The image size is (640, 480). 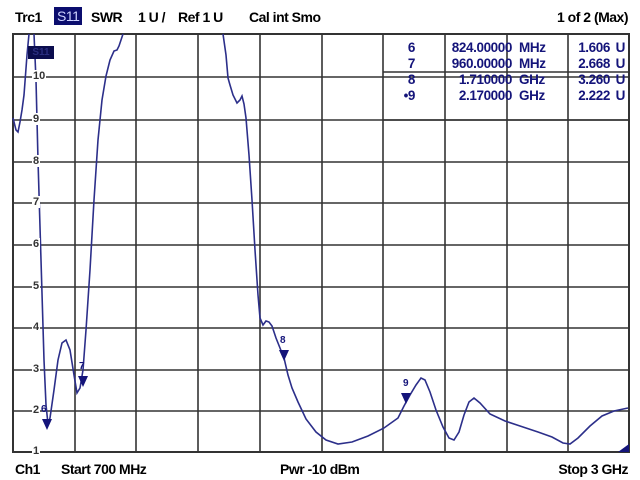 What do you see at coordinates (107, 17) in the screenshot?
I see `format-label: SWR` at bounding box center [107, 17].